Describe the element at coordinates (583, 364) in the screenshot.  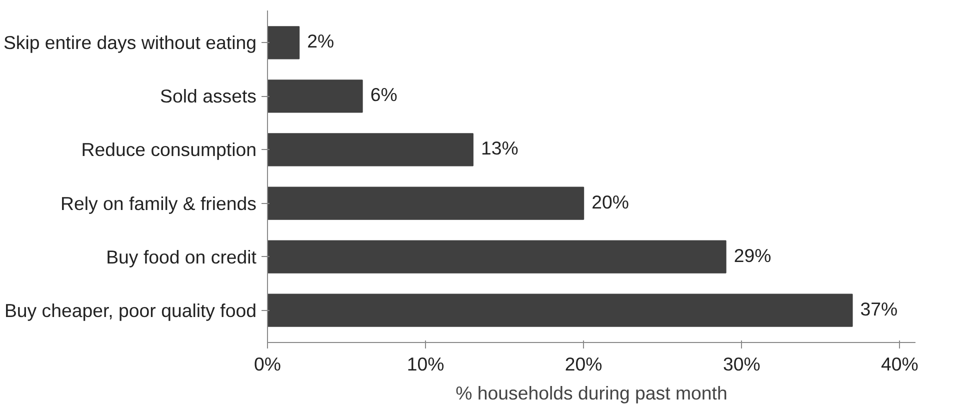
I see `x-tick-label: 20%` at that location.